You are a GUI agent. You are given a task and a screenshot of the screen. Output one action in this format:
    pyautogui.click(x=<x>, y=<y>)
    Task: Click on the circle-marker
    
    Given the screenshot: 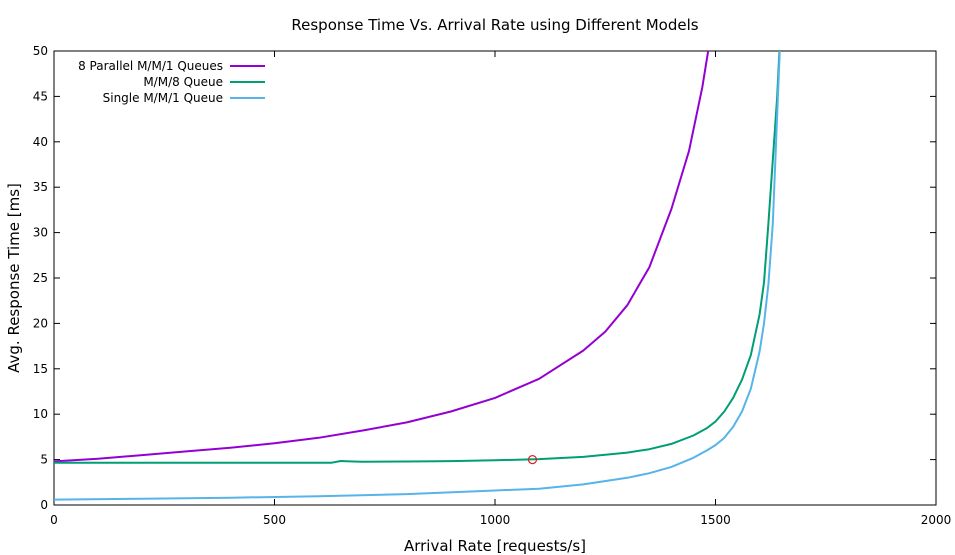 What is the action you would take?
    pyautogui.click(x=532, y=460)
    